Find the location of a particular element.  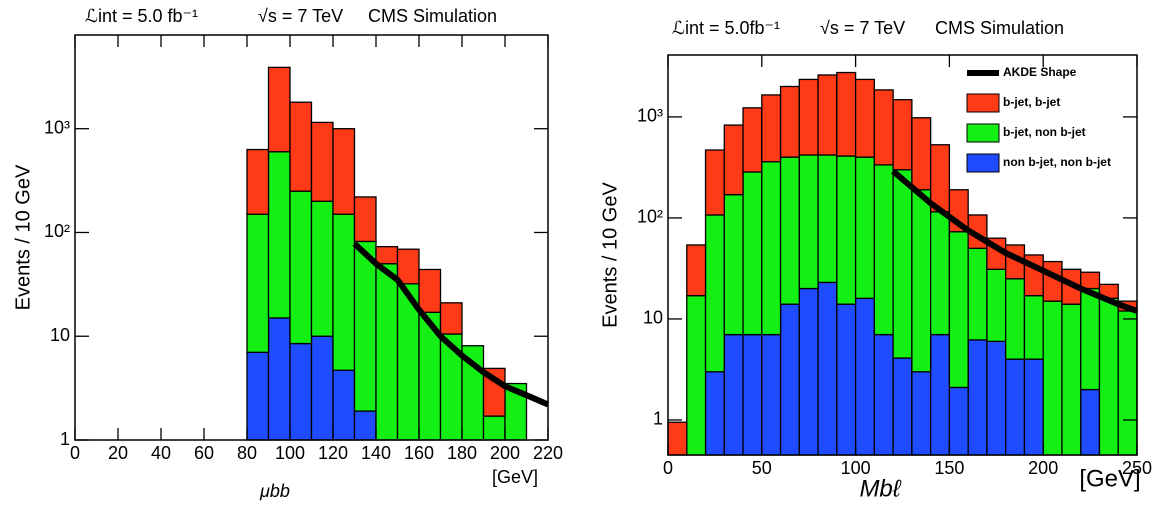

x-tick-label: 180 is located at coordinates (462, 453).